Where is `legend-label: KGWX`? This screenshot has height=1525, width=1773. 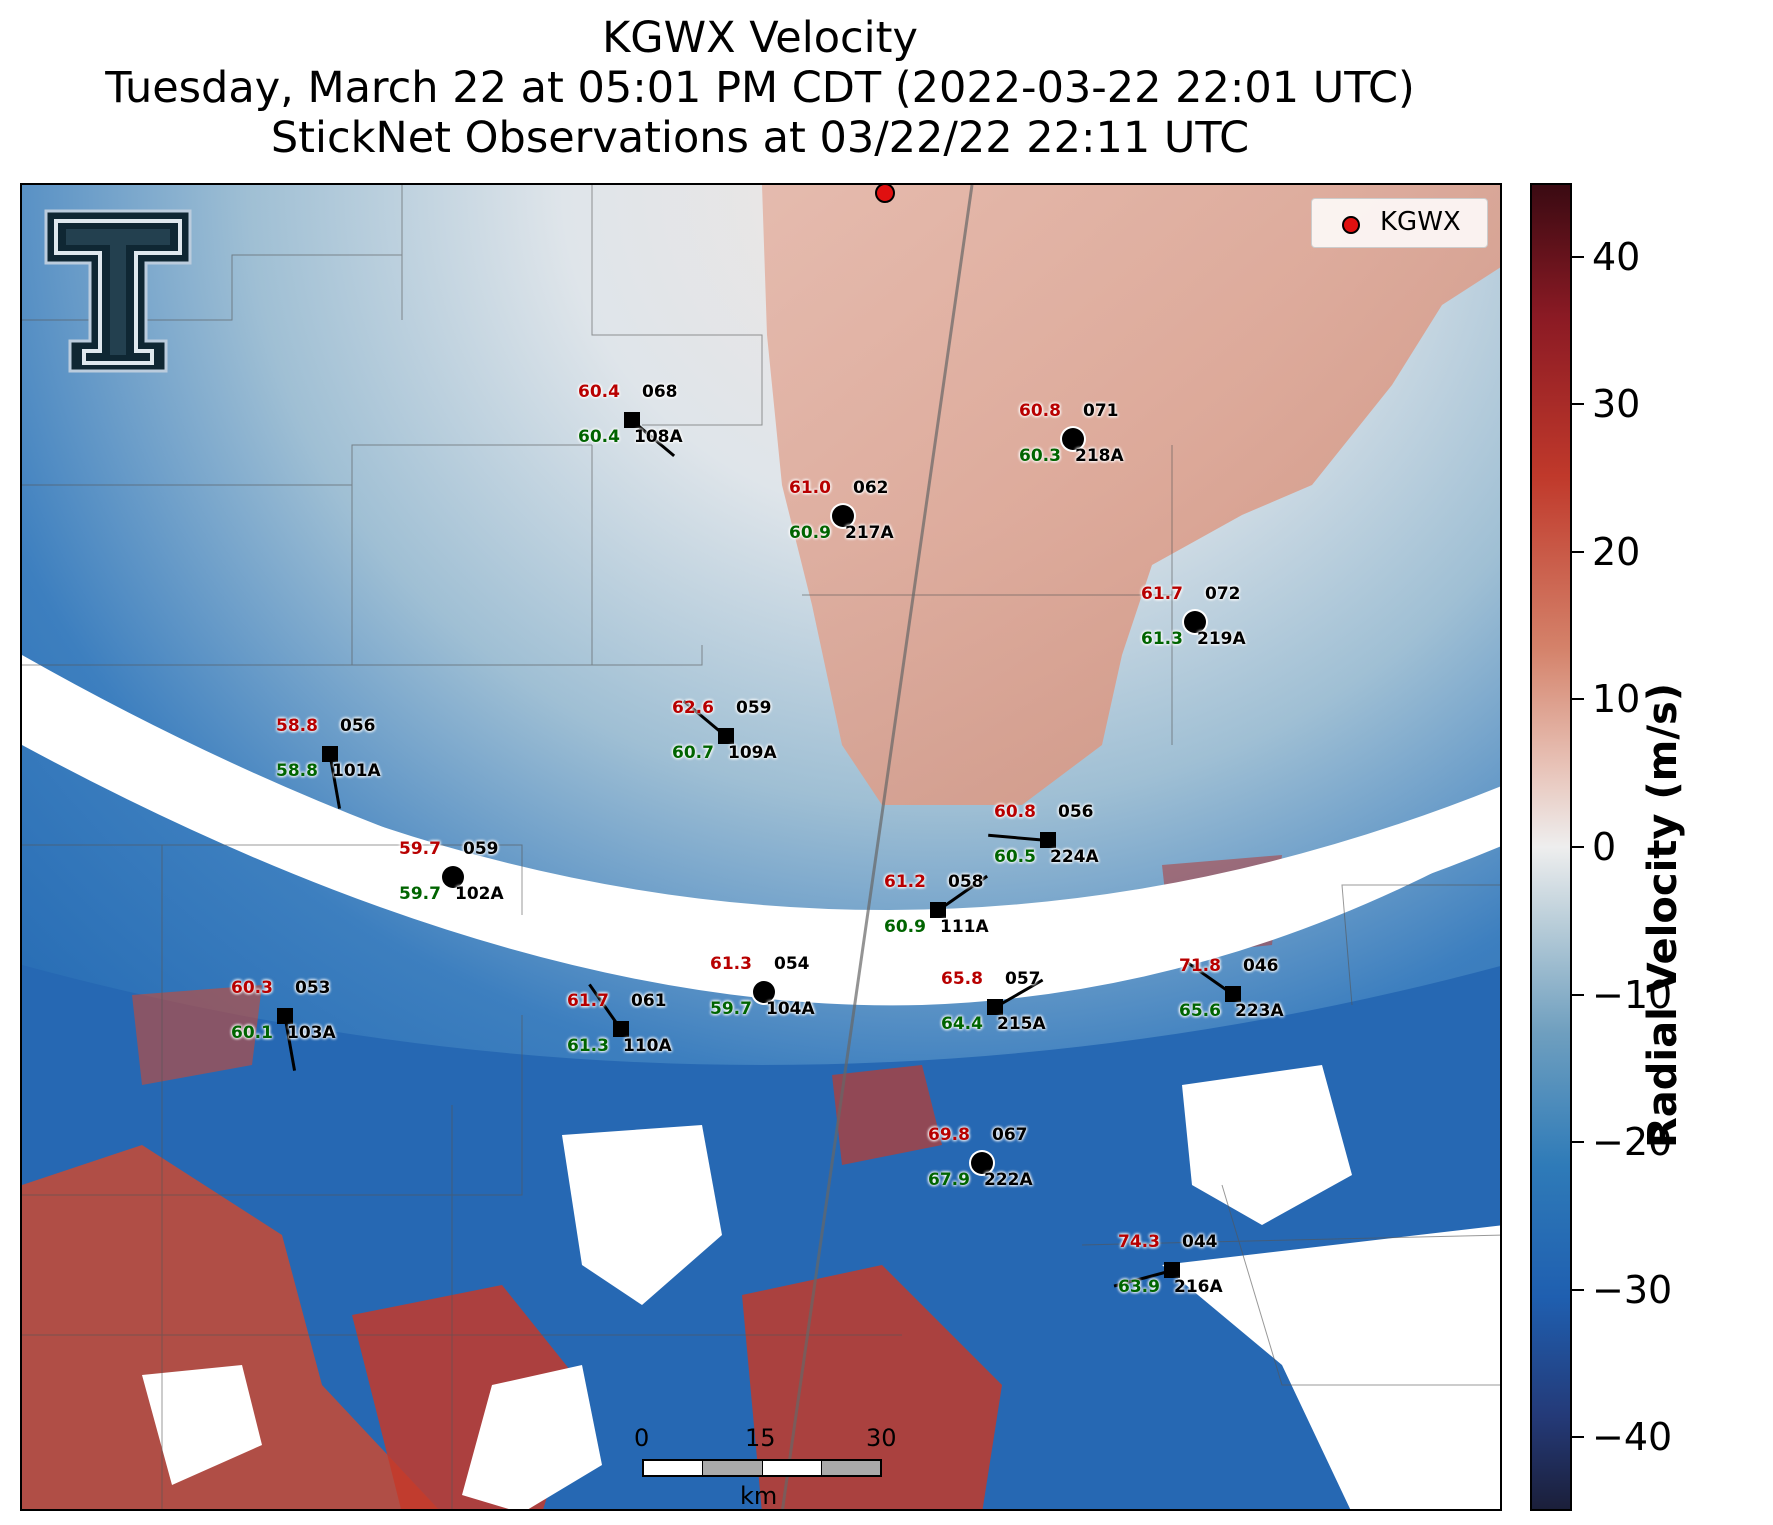 legend-label: KGWX is located at coordinates (1420, 222).